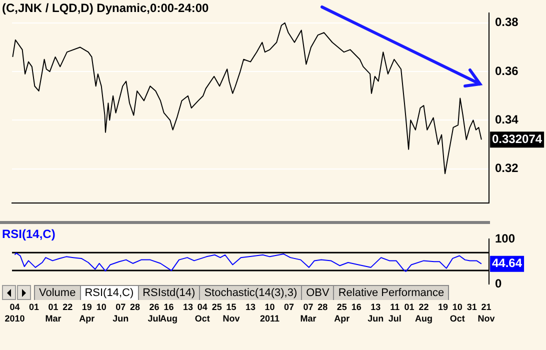 The image size is (546, 350). I want to click on chart-title: RSI(14,C), so click(29, 234).